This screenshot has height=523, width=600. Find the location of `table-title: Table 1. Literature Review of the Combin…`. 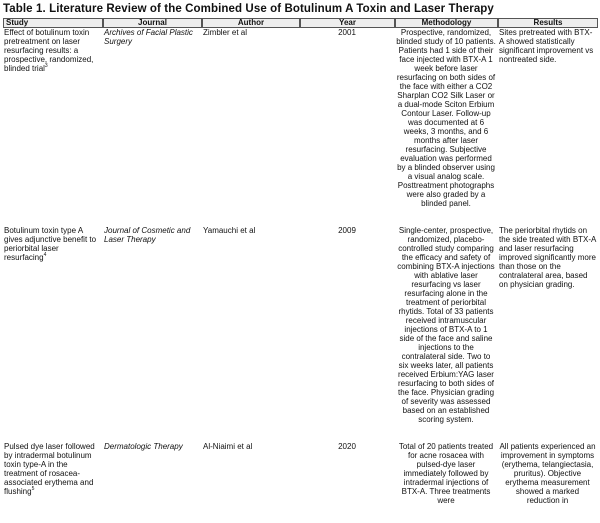

table-title: Table 1. Literature Review of the Combin… is located at coordinates (248, 9).